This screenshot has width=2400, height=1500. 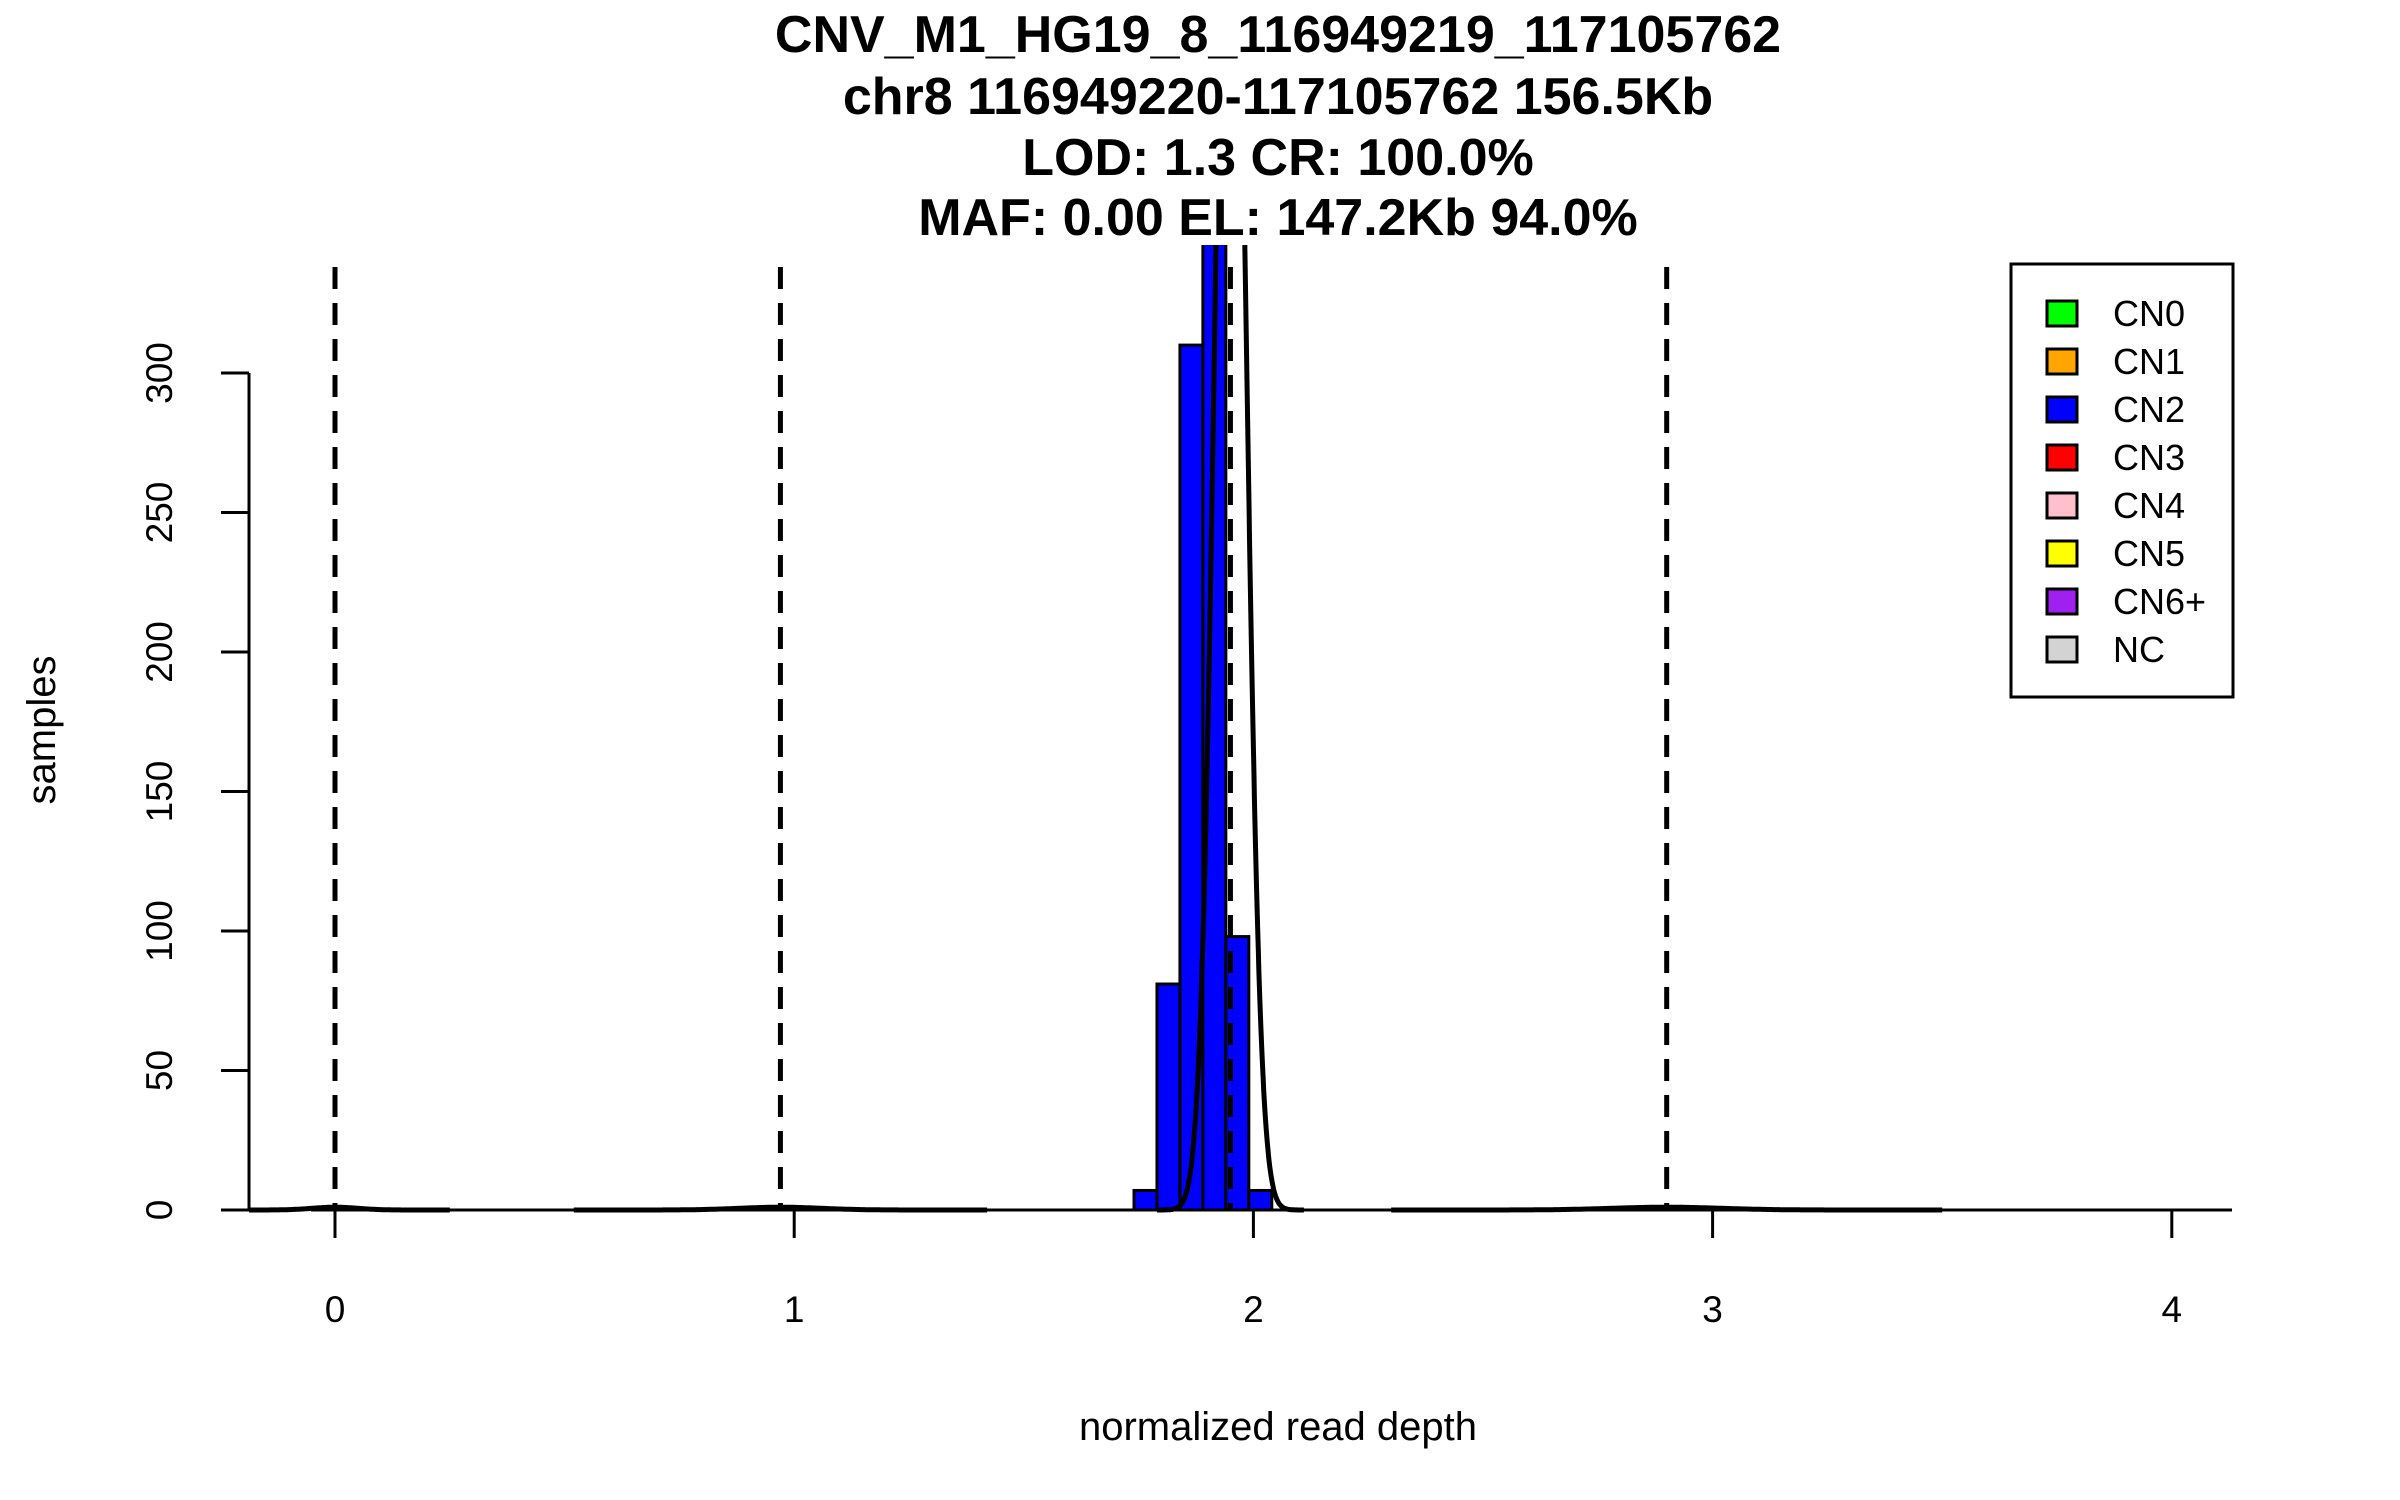 What do you see at coordinates (335, 1309) in the screenshot?
I see `x-tick-label-0: 0` at bounding box center [335, 1309].